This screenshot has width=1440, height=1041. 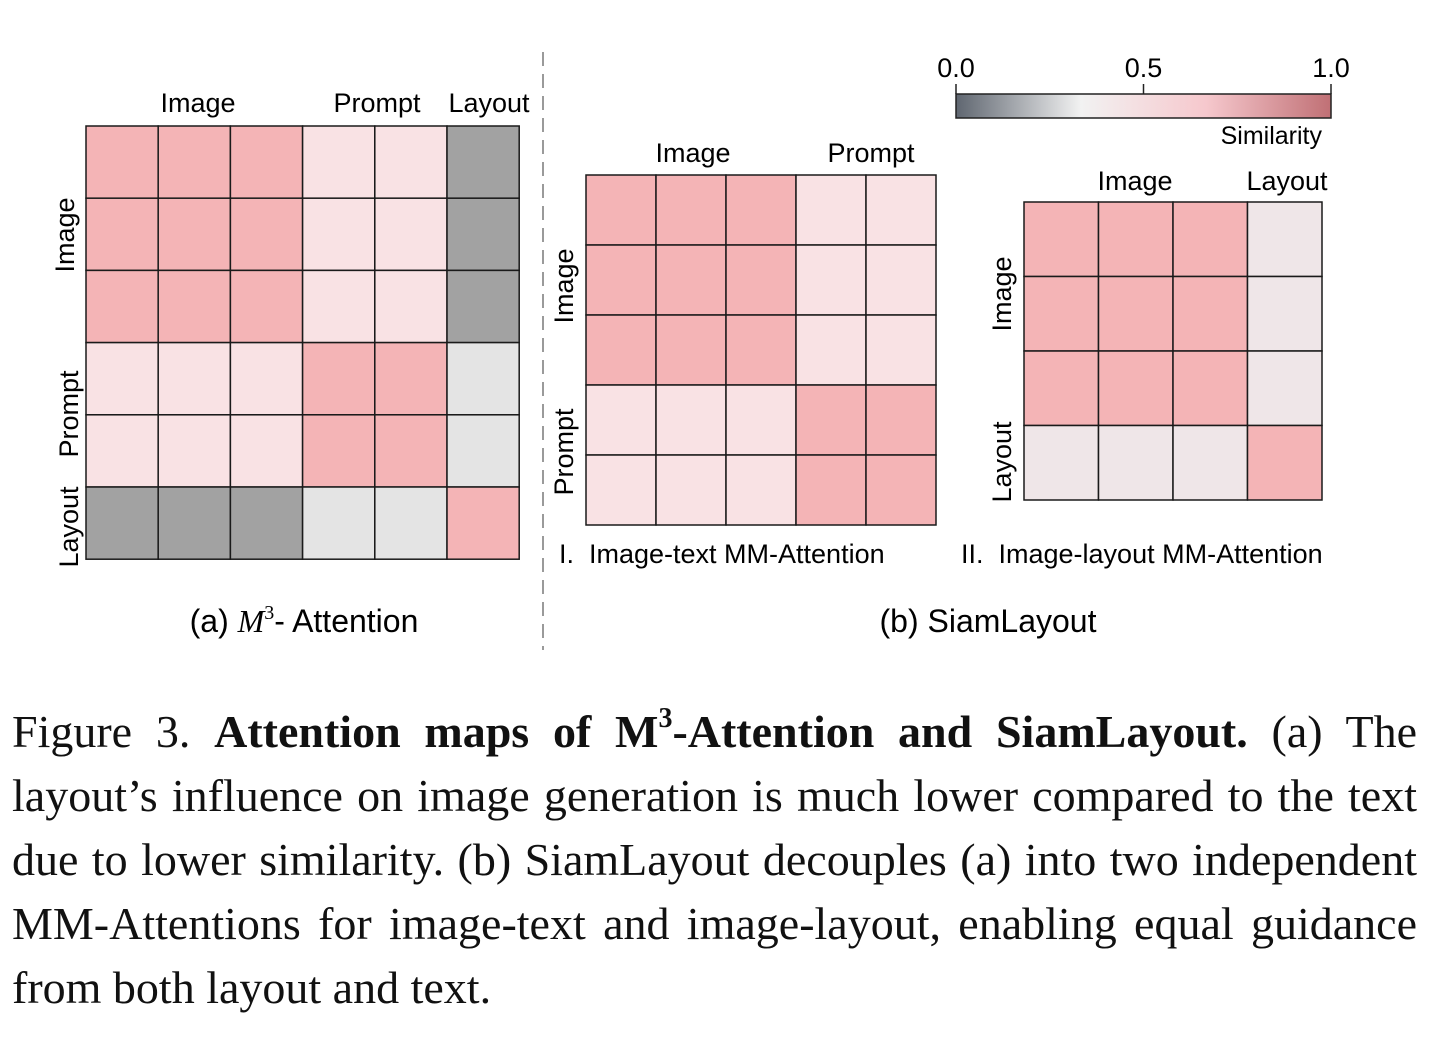 I want to click on caption-fig-label: Figure 3., so click(x=113, y=731).